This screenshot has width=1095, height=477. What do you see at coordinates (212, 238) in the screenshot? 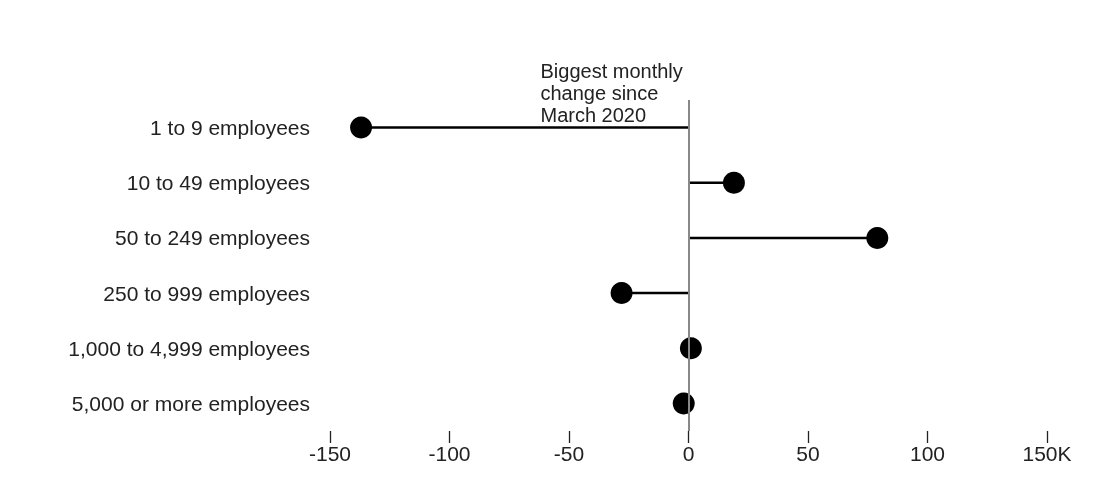
I see `y-tick-label: 50 to 249 employees` at bounding box center [212, 238].